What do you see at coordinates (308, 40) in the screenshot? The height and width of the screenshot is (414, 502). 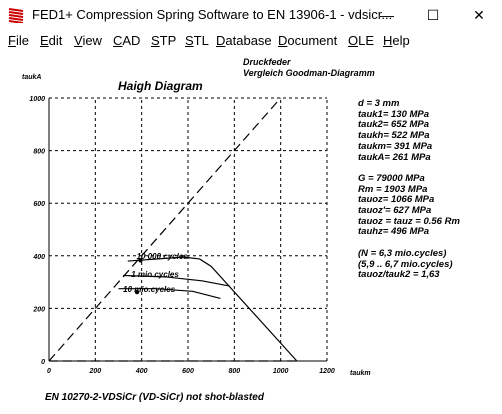 I see `menu-document: Document` at bounding box center [308, 40].